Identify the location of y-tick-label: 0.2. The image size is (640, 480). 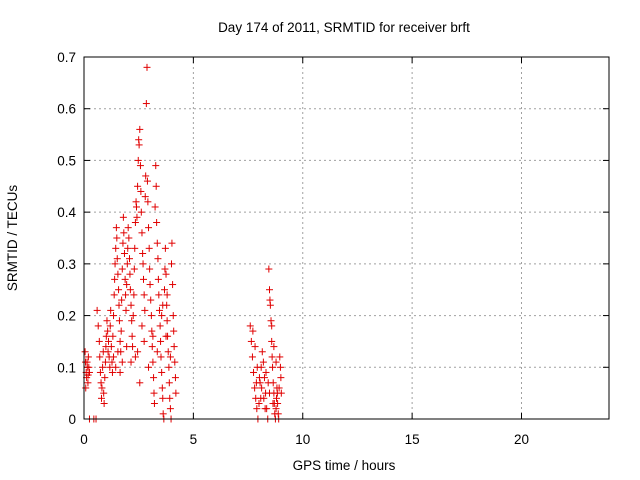
(66, 316).